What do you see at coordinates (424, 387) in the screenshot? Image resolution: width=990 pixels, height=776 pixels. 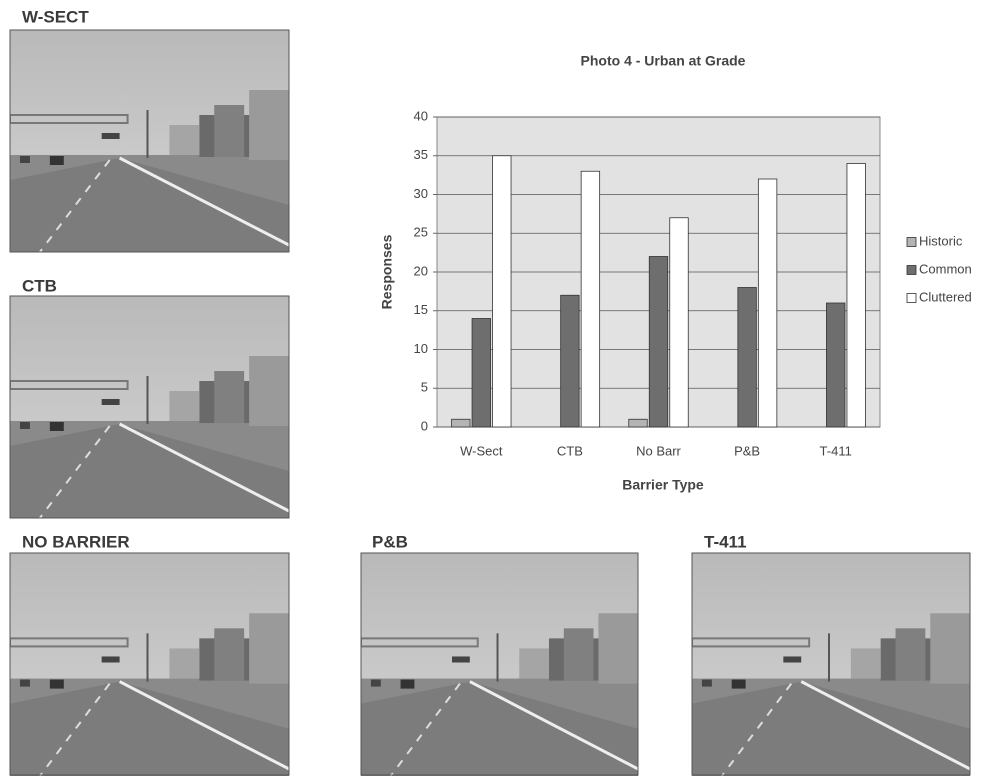 I see `y-tick-label: 5` at bounding box center [424, 387].